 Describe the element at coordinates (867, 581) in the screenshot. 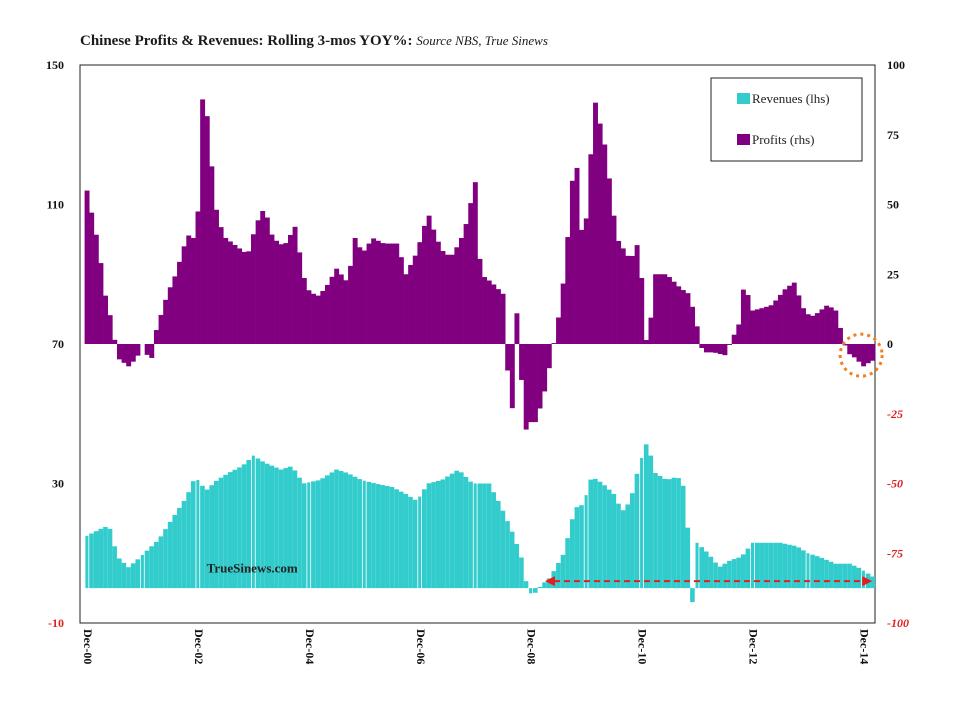

I see `arrow-head-right` at that location.